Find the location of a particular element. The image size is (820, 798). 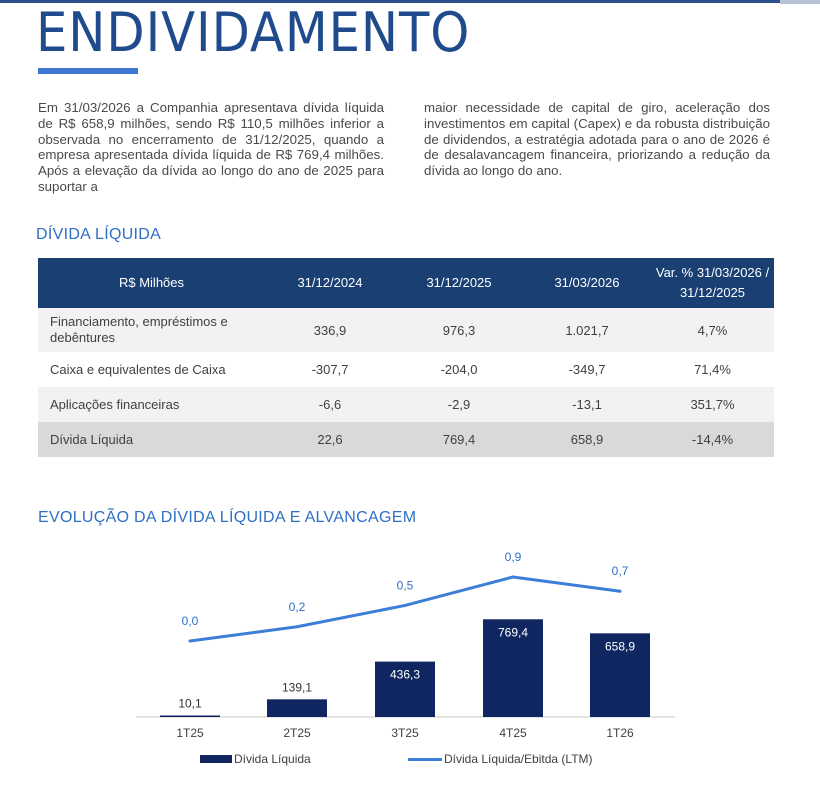

leverage-value-label: 0,2 is located at coordinates (297, 607).